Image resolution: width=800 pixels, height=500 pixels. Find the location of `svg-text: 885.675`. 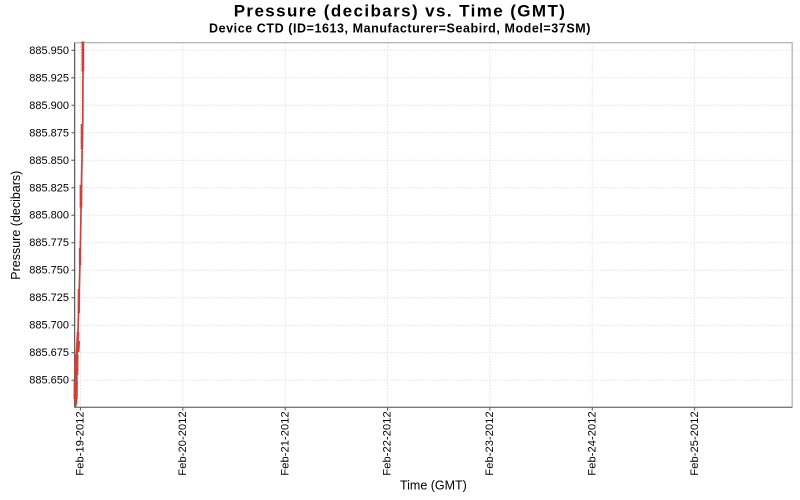

svg-text: 885.675 is located at coordinates (49, 353).